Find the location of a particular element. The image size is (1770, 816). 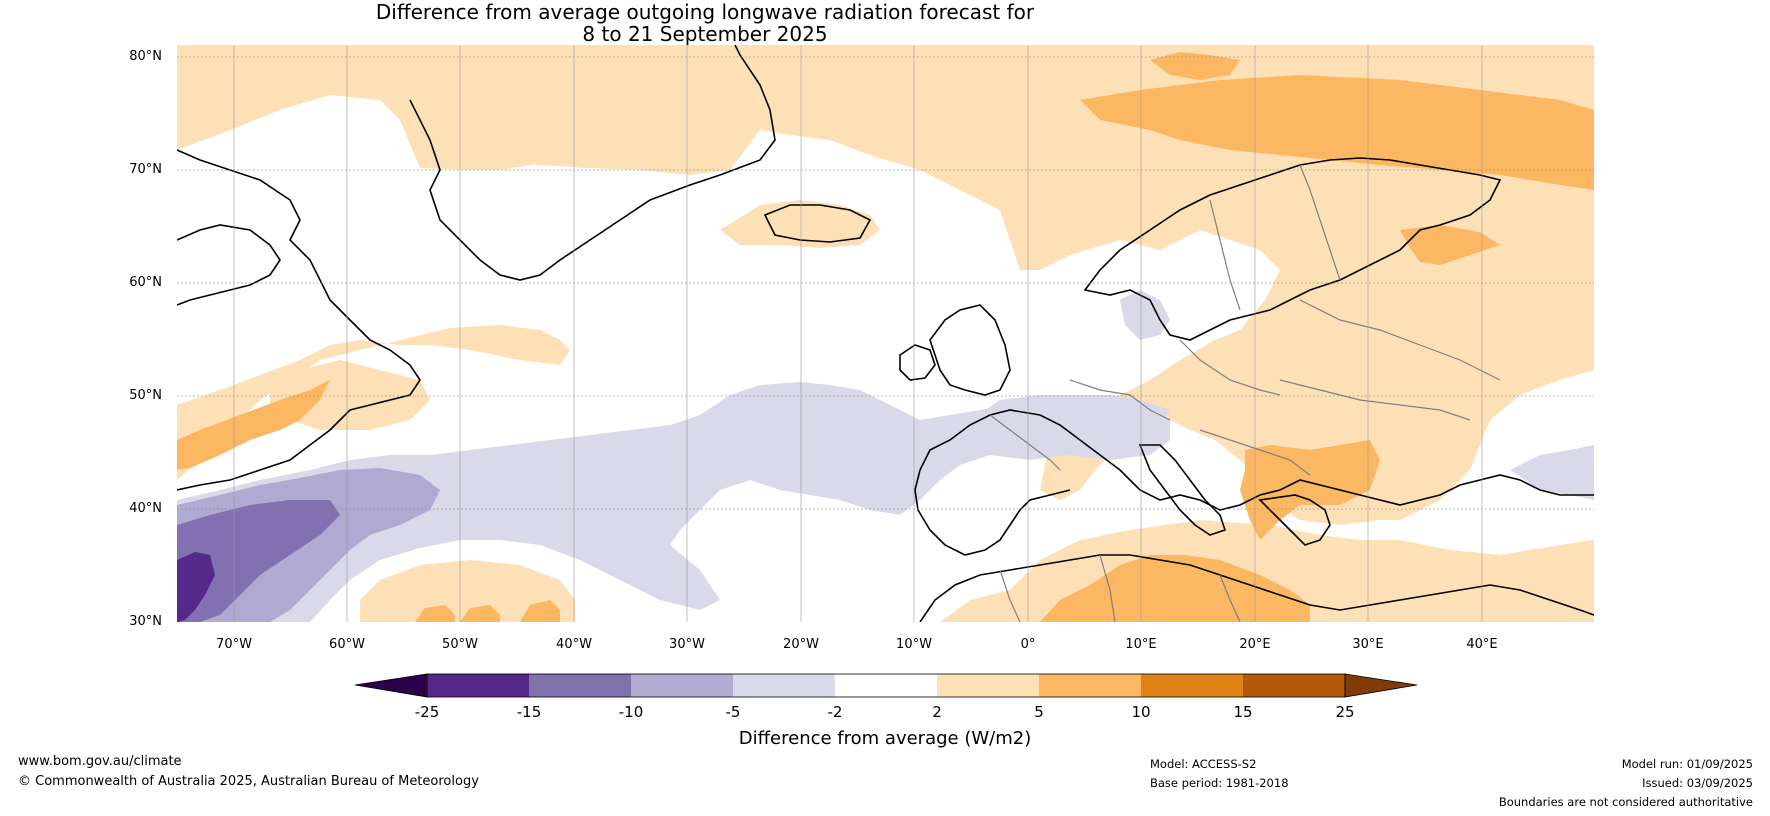

coastline-uk is located at coordinates (970, 350).